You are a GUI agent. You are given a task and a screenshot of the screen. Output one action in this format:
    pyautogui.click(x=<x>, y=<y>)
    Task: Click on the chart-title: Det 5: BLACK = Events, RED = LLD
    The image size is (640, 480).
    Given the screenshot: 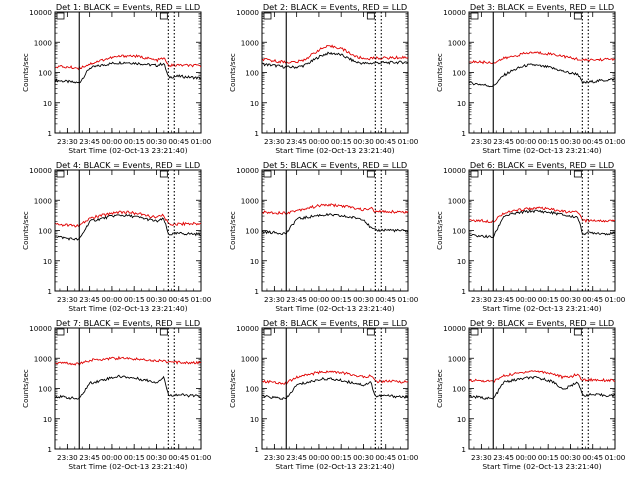 What is the action you would take?
    pyautogui.click(x=335, y=165)
    